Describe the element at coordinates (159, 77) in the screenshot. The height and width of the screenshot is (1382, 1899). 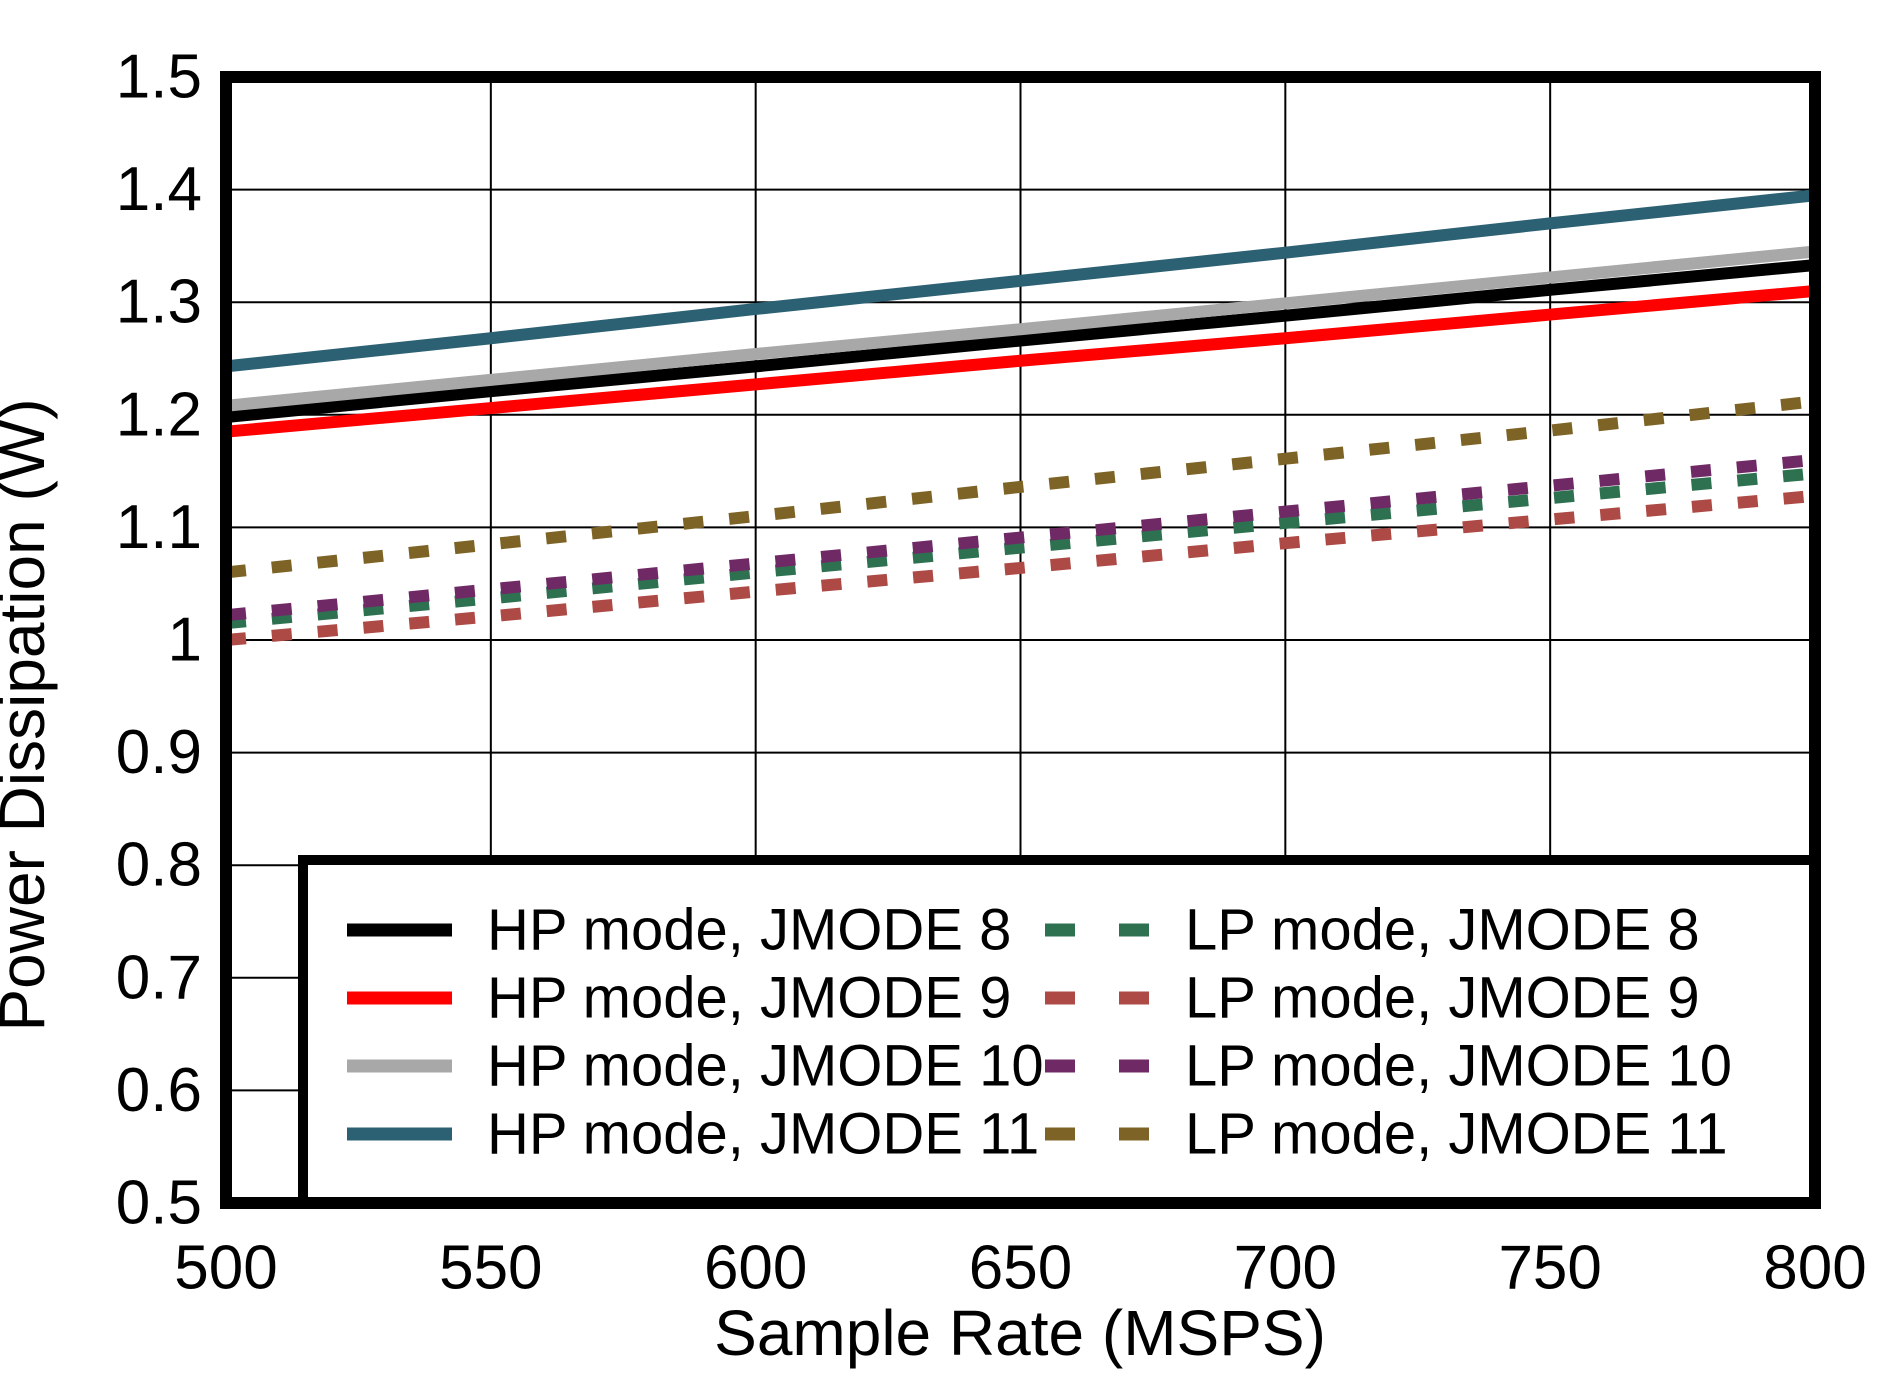
I see `y-tick-label: 1.5` at that location.